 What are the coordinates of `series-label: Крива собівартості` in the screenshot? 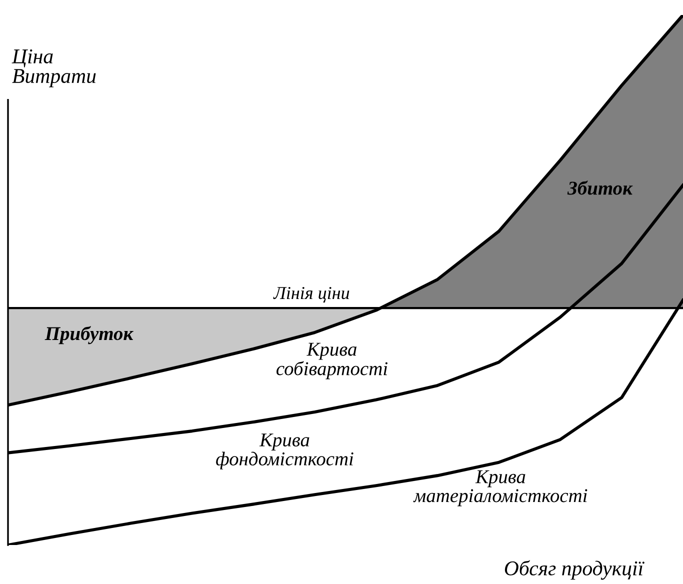 It's located at (332, 361).